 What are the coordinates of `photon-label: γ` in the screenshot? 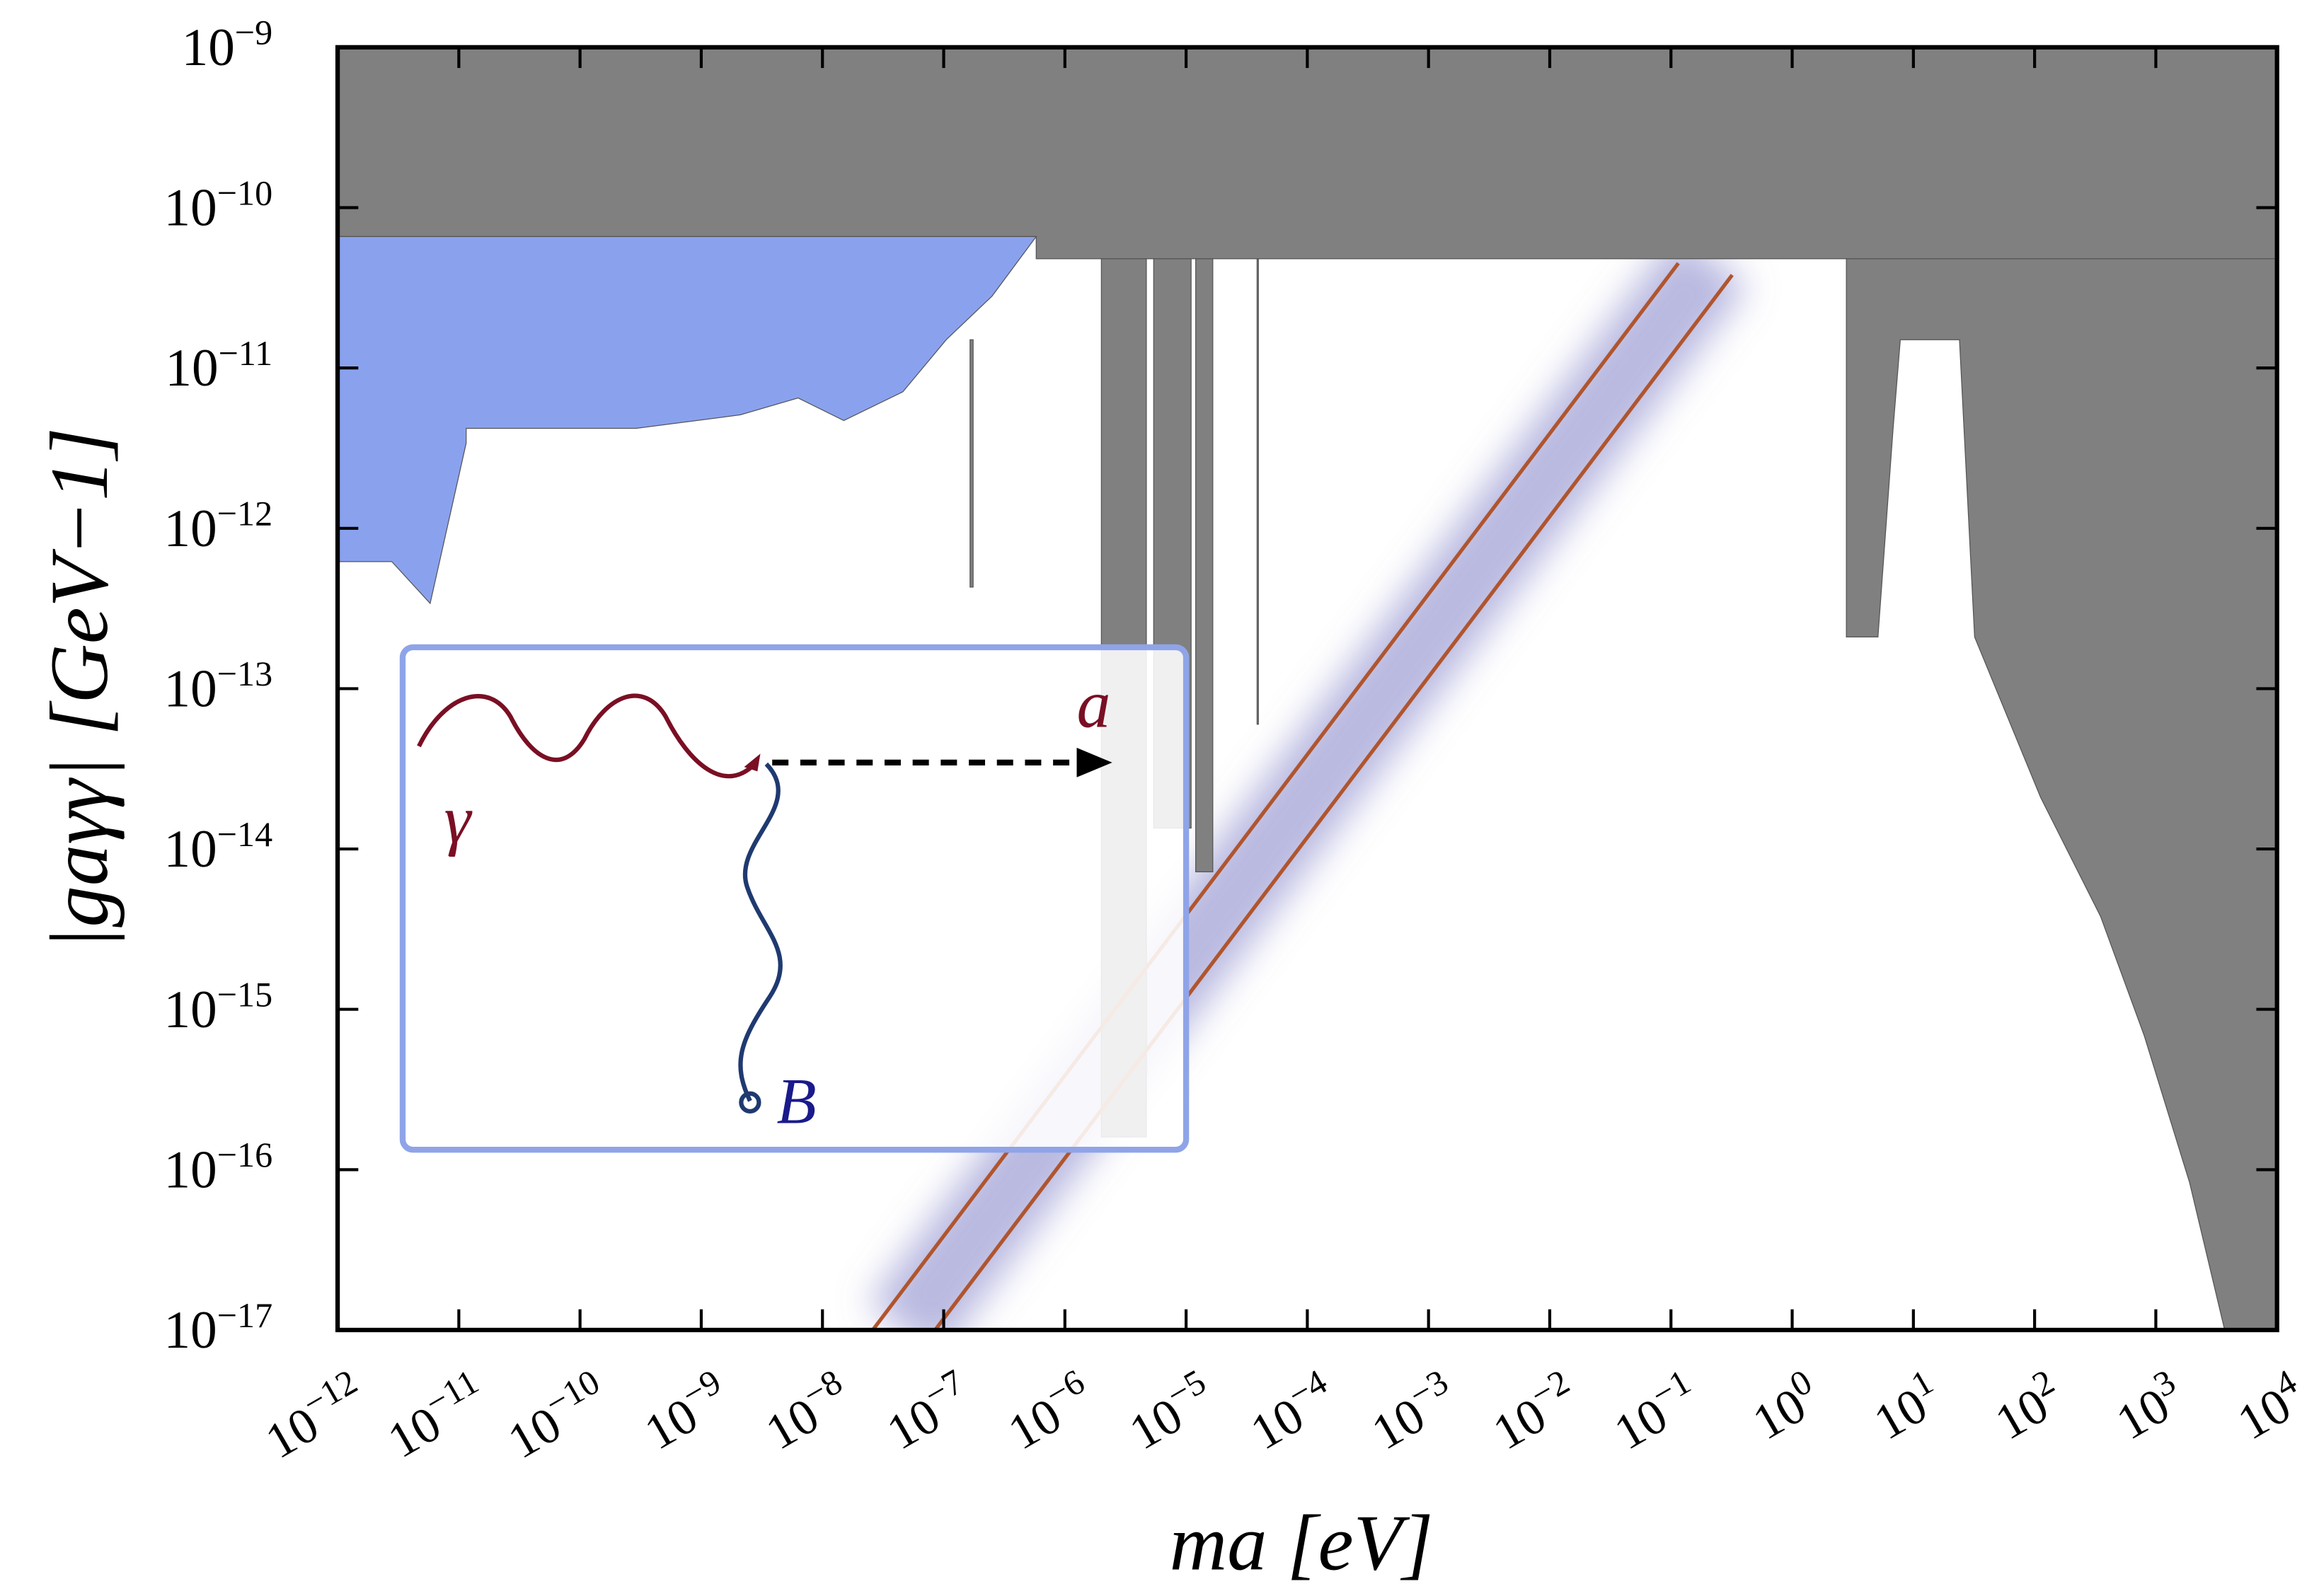 It's located at (458, 819).